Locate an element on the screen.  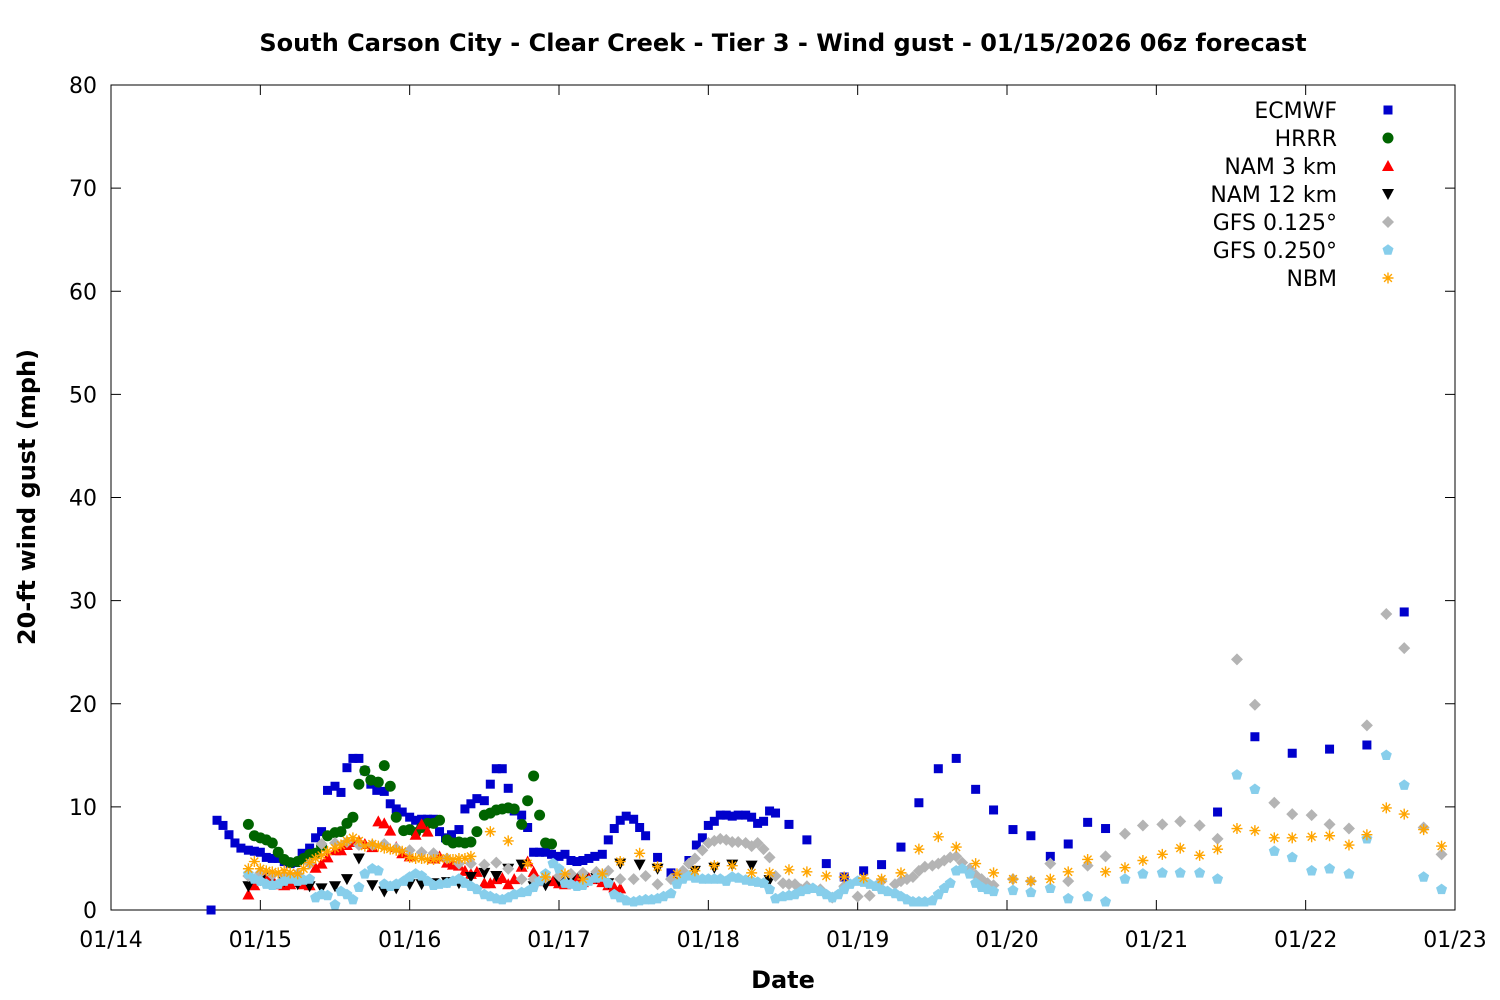
x-axis-label: Date is located at coordinates (783, 980).